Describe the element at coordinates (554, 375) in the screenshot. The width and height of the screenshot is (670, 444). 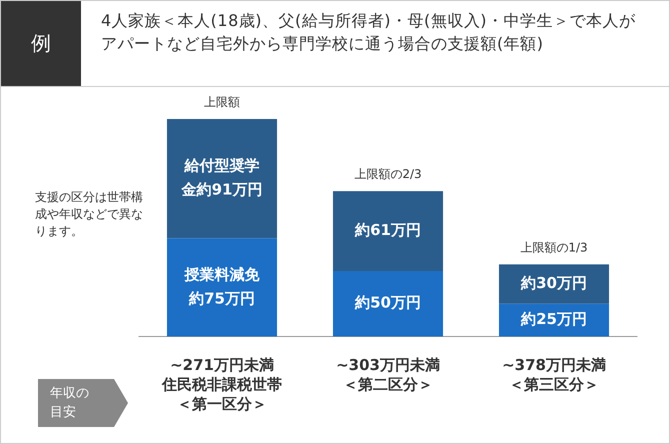
I see `x-tick-label: ~378万円未満＜第三区分＞` at that location.